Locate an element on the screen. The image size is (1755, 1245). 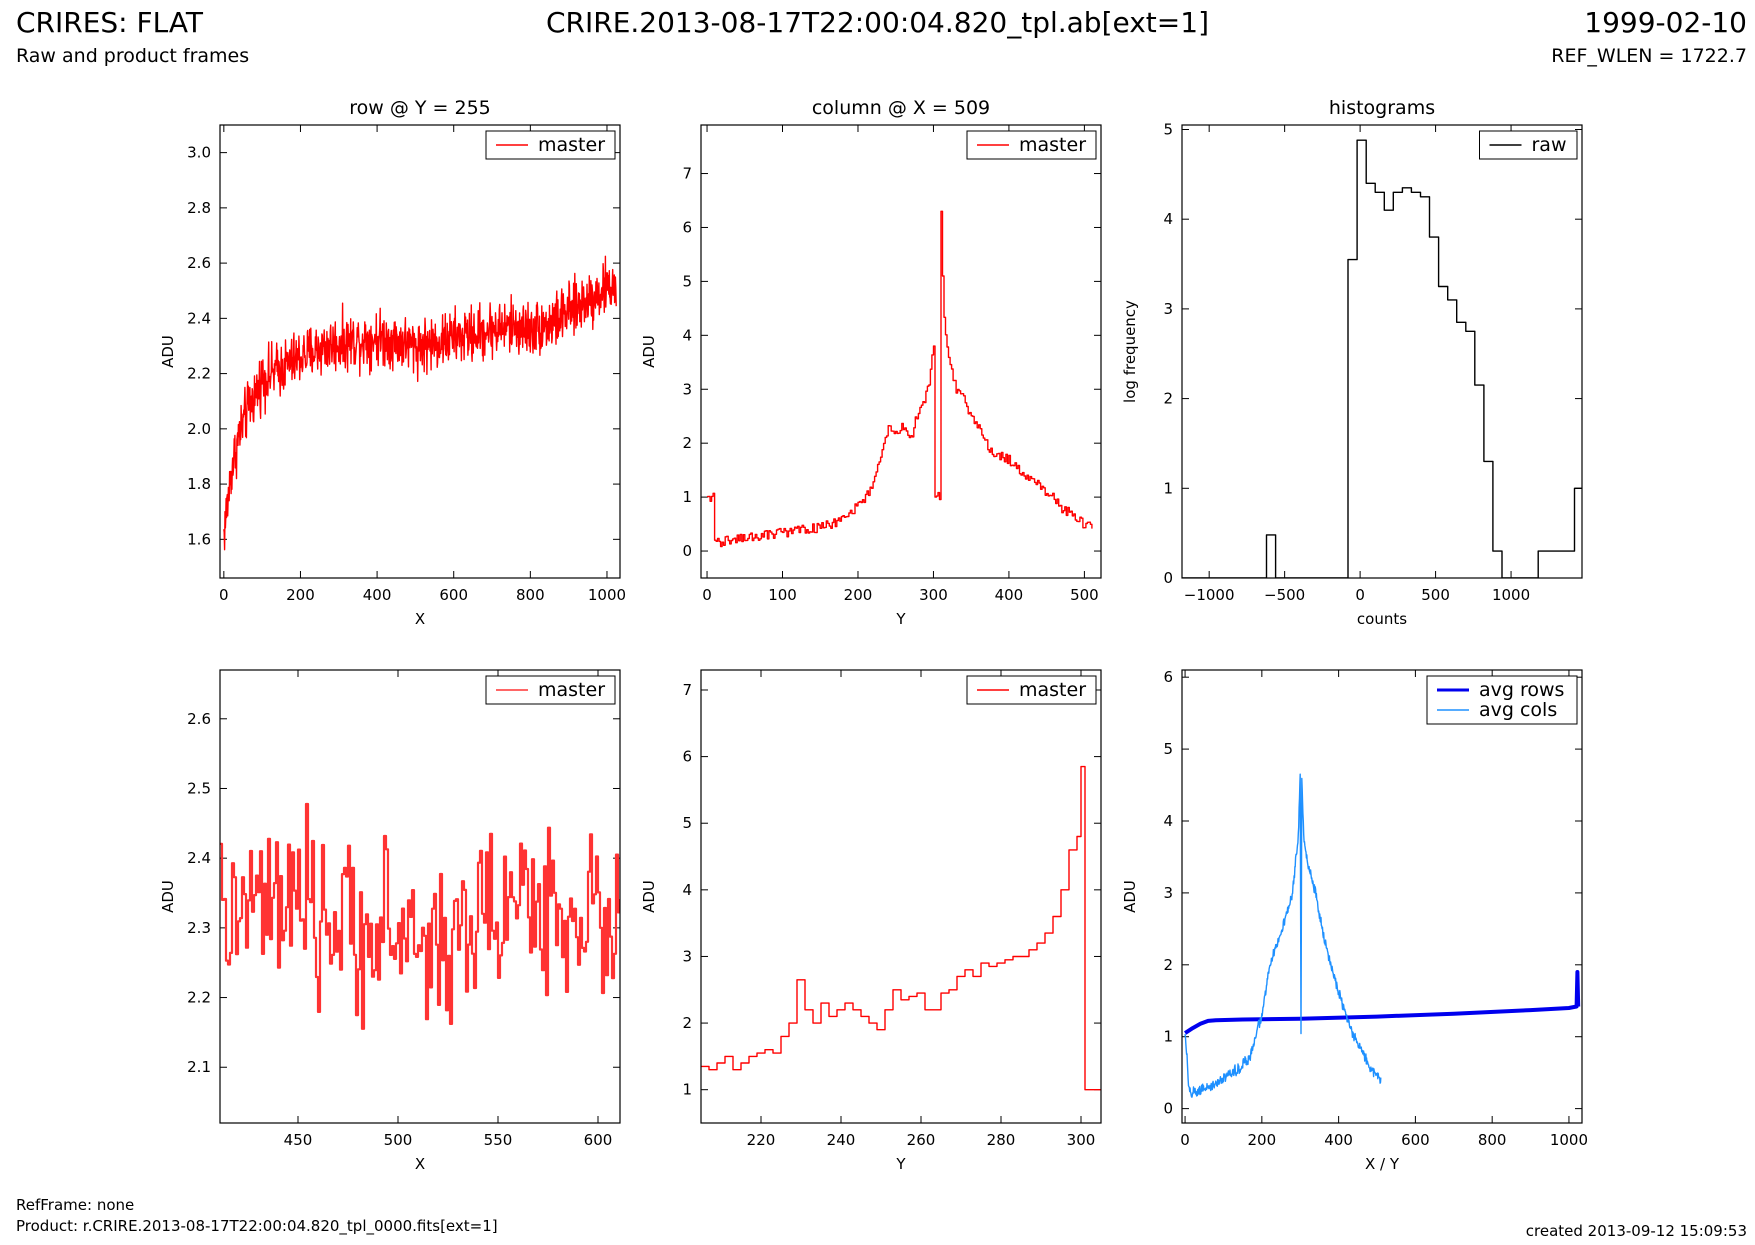
y-axis-label: log frequency is located at coordinates (1130, 351).